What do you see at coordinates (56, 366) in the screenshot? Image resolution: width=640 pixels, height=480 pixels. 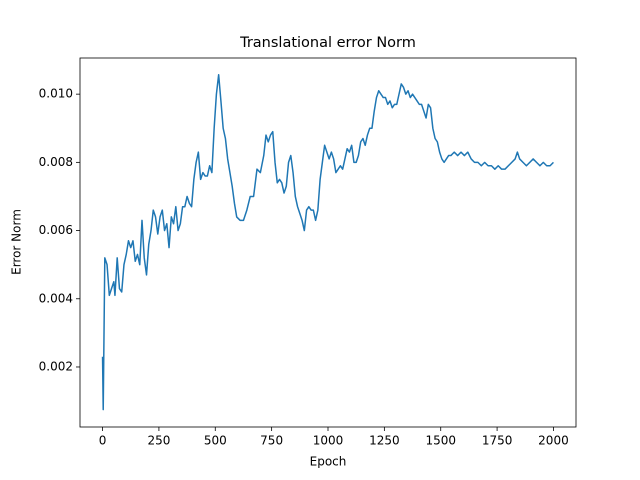 I see `y-tick-label: 0.002` at bounding box center [56, 366].